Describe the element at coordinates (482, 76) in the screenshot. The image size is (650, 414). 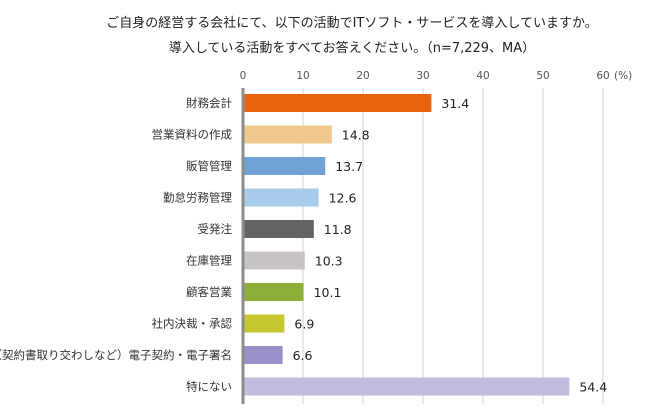
I see `x-tick-label: 40` at that location.